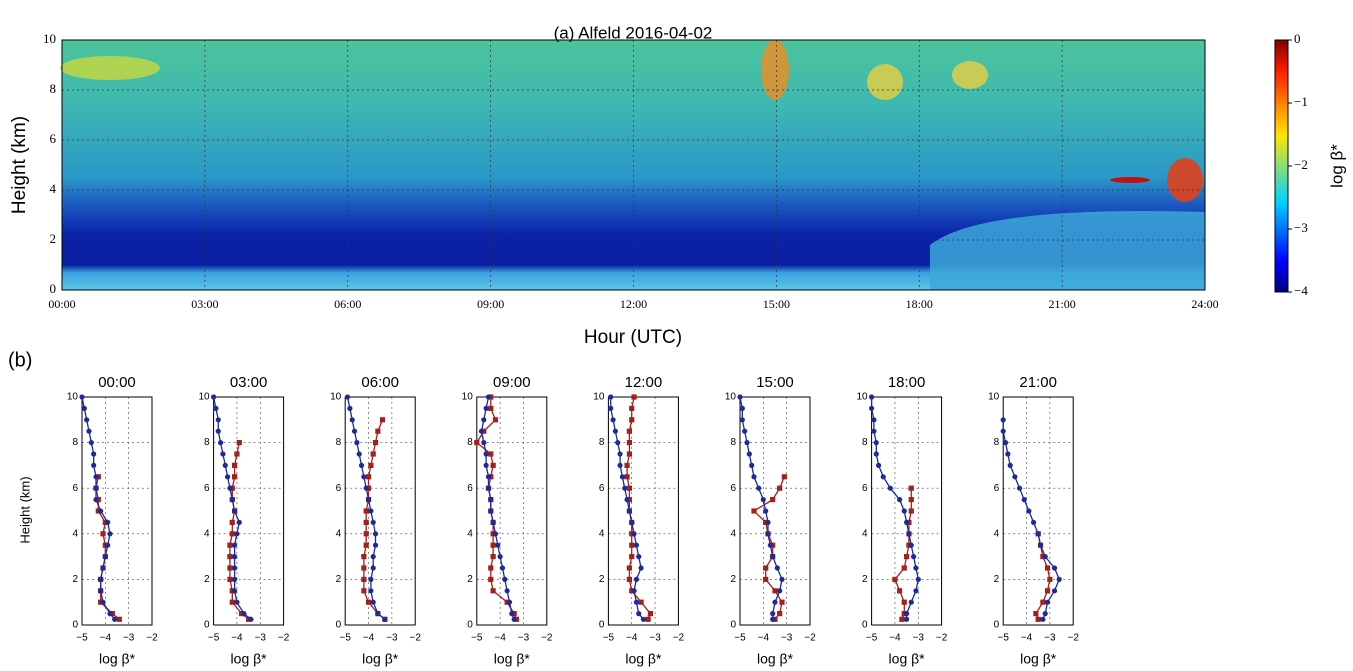 This screenshot has width=1353, height=671. I want to click on y-tick-label: 6, so click(602, 488).